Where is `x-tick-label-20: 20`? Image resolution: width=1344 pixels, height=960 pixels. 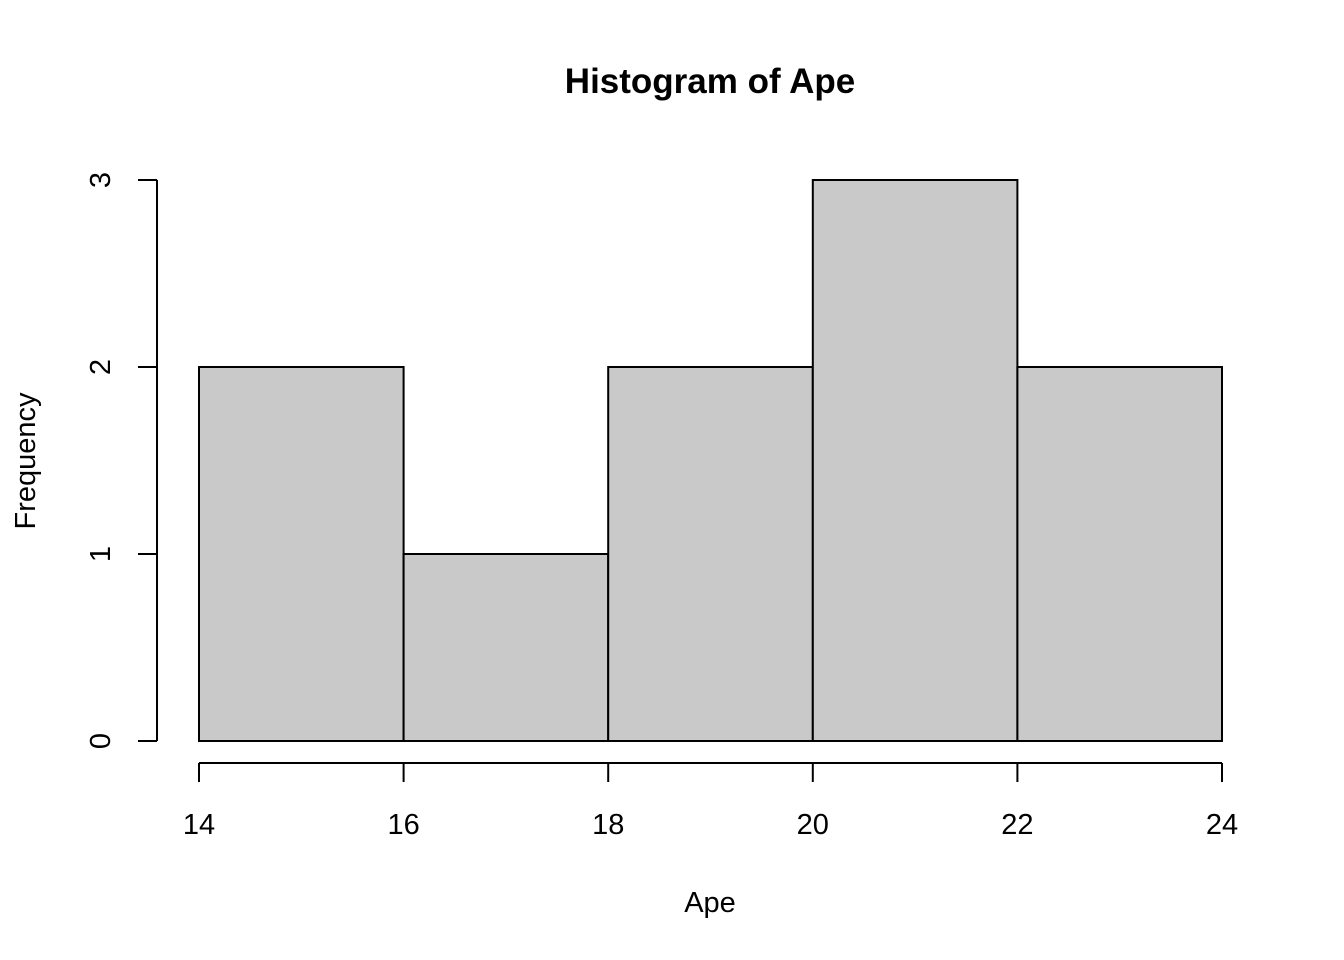
x-tick-label-20: 20 is located at coordinates (813, 825).